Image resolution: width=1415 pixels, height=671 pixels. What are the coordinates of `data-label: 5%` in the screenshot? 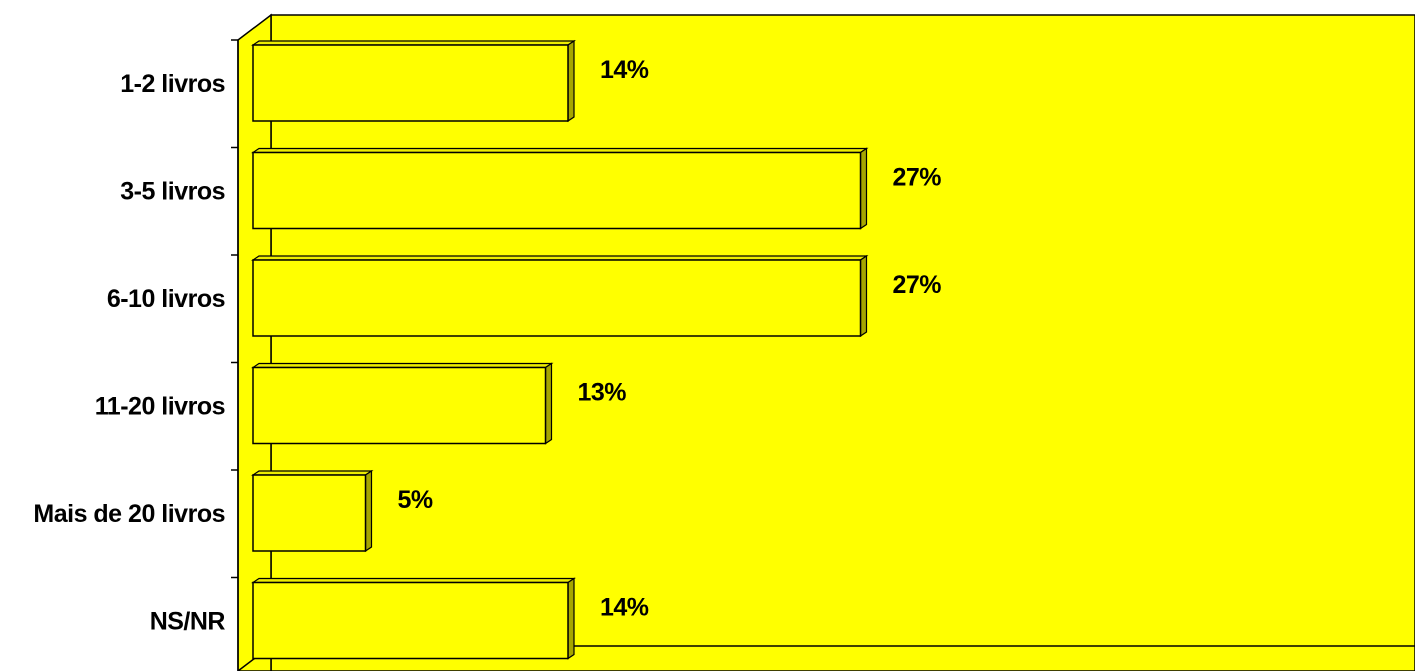 It's located at (415, 500).